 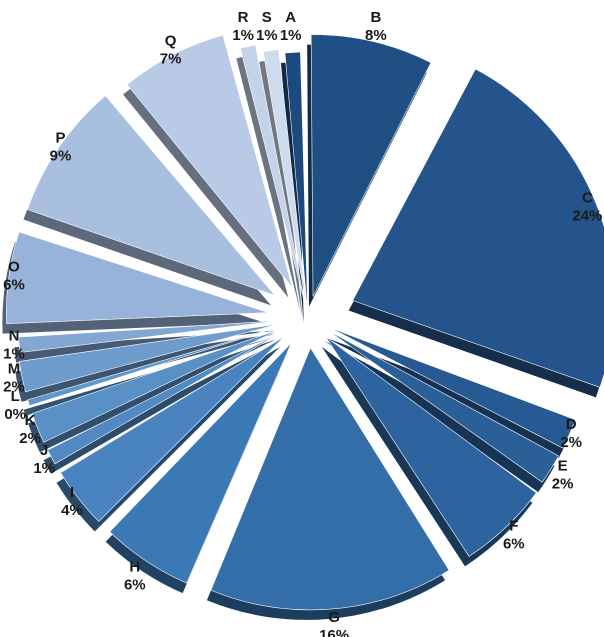 What do you see at coordinates (15, 396) in the screenshot?
I see `slice-category-label: L` at bounding box center [15, 396].